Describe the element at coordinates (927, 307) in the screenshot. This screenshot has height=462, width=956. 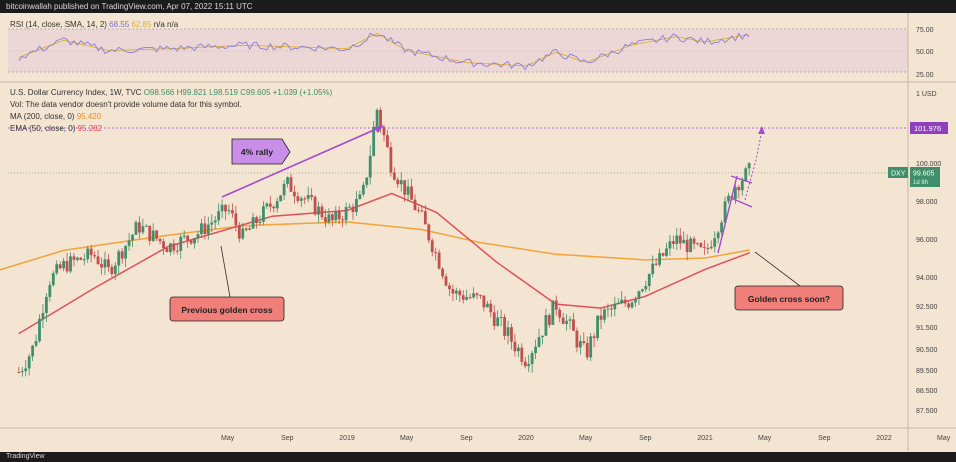
I see `price-tick: 92.500` at that location.